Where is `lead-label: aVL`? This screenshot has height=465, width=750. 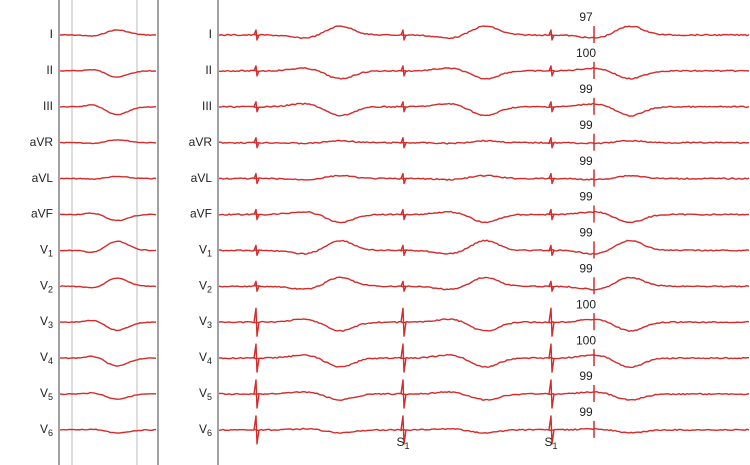
lead-label: aVL is located at coordinates (43, 178).